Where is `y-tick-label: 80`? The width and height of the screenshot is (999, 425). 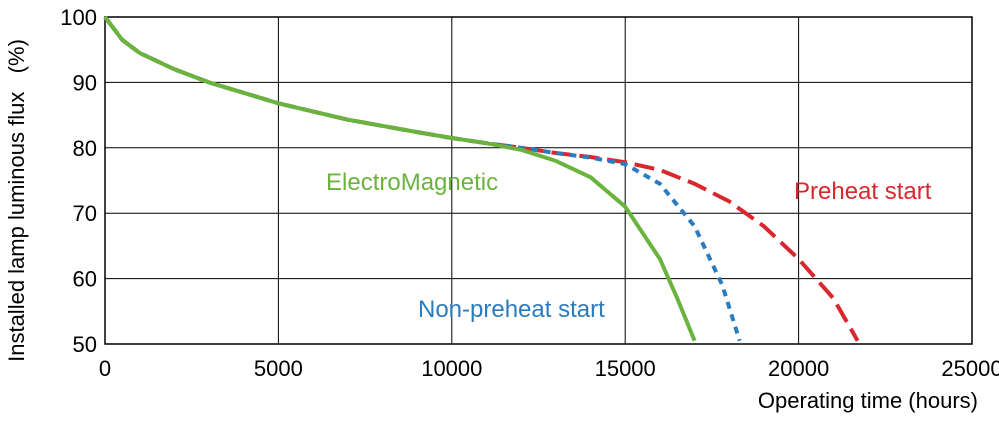
y-tick-label: 80 is located at coordinates (85, 148).